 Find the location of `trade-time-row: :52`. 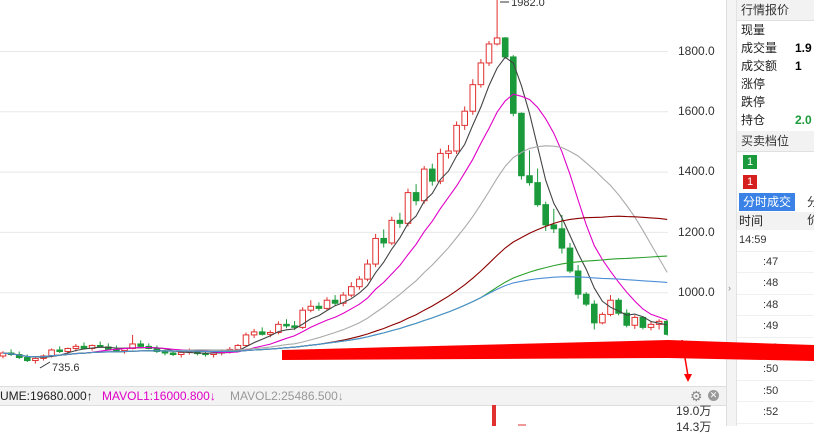

trade-time-row: :52 is located at coordinates (775, 413).